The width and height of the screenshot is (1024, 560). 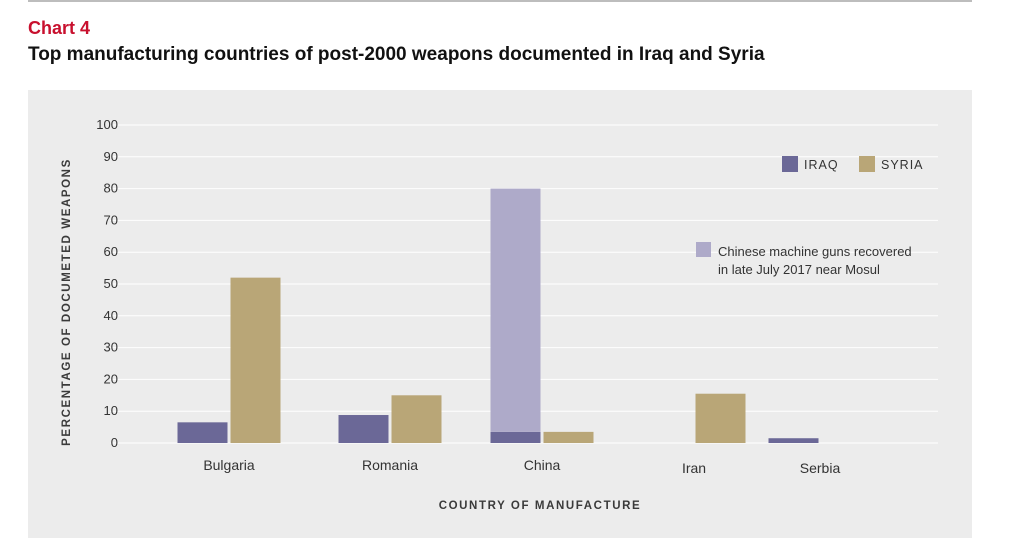 I want to click on legend: IRAQ SYRIA, so click(x=853, y=164).